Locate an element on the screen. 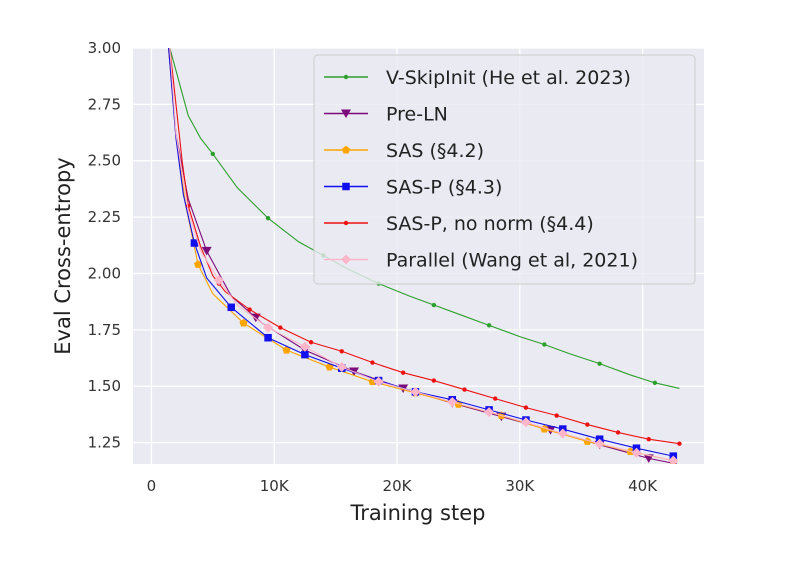  y-tick-label: 2.50 is located at coordinates (104, 161).